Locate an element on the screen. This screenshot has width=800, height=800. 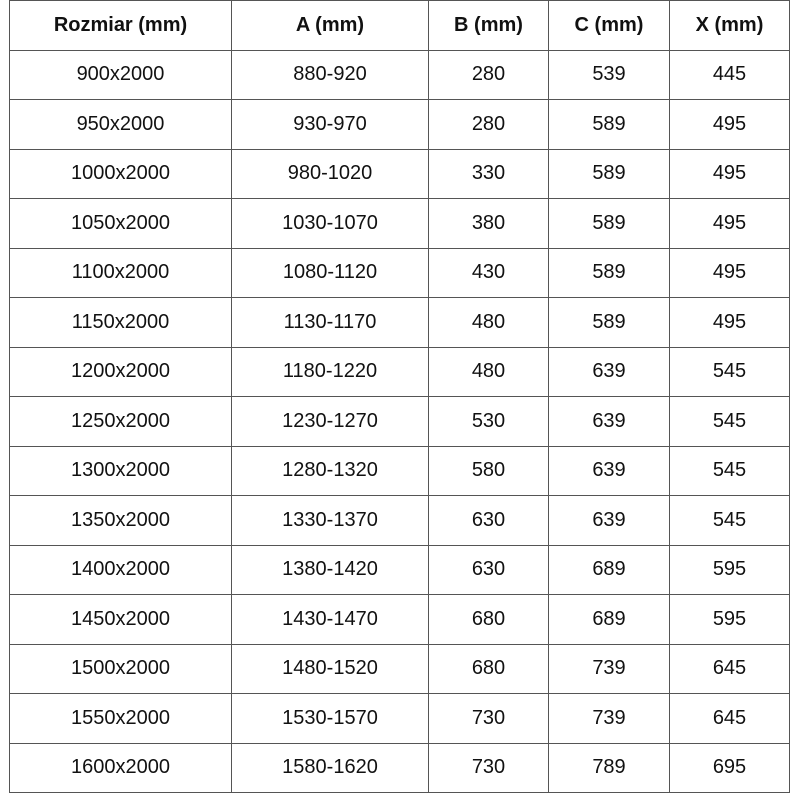
table-cell: 1500x2000 is located at coordinates (120, 668).